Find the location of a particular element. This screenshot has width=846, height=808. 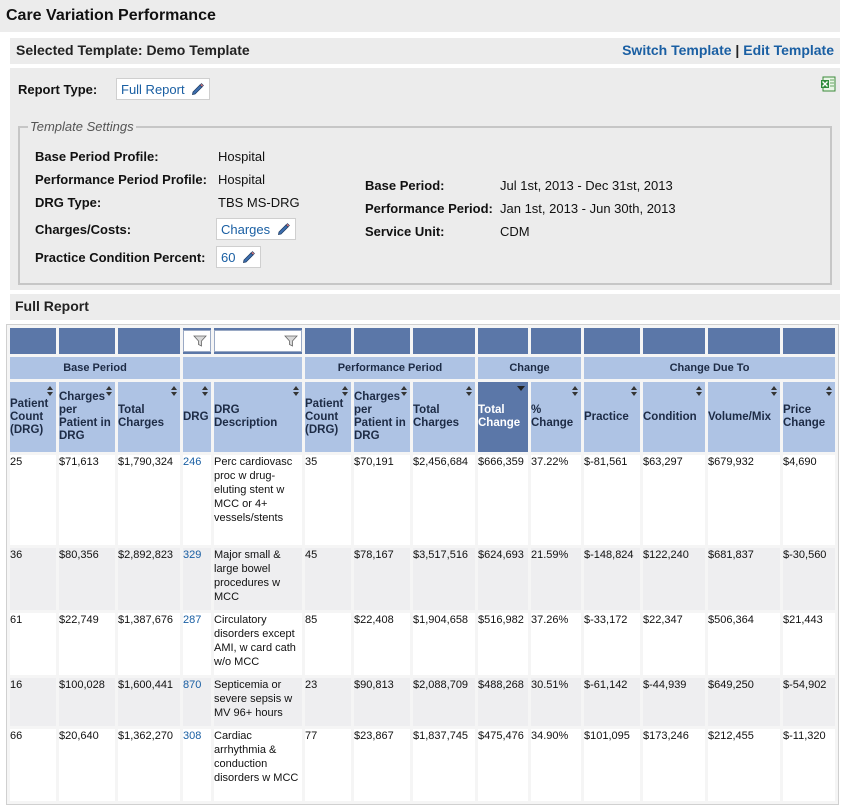

drg-filter-cell is located at coordinates (197, 341).